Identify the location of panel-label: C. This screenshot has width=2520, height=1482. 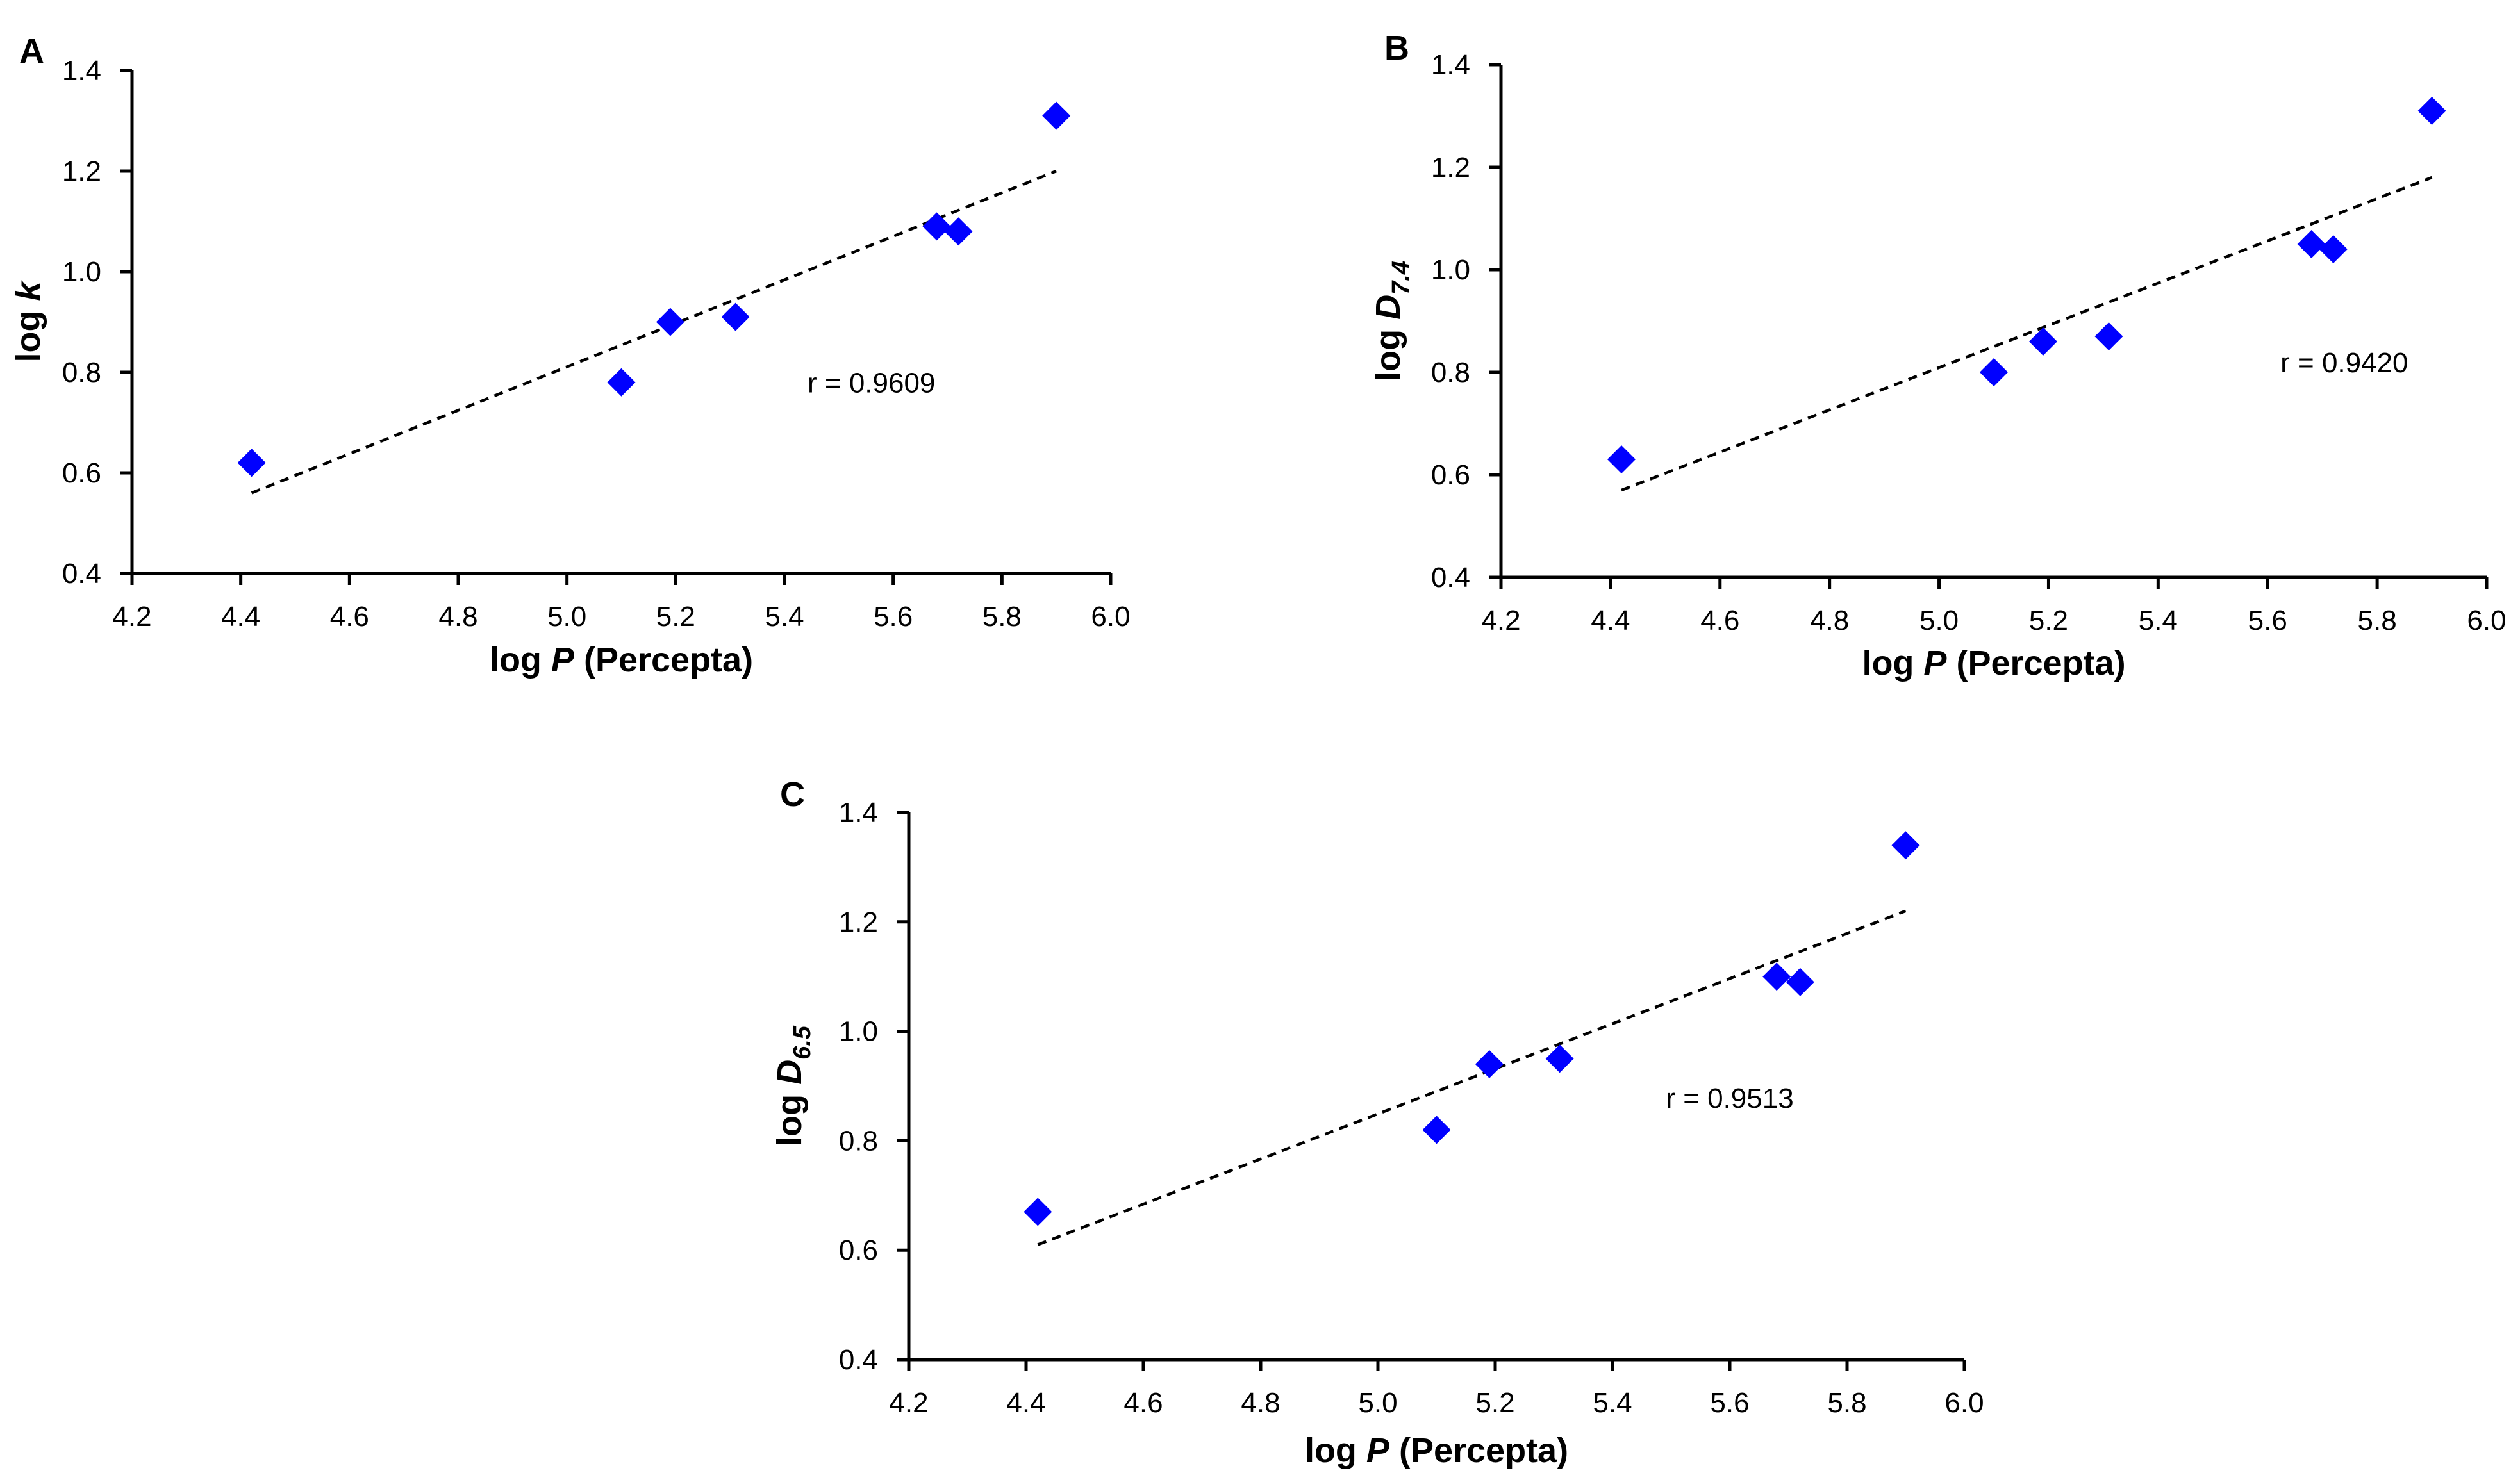
(792, 795).